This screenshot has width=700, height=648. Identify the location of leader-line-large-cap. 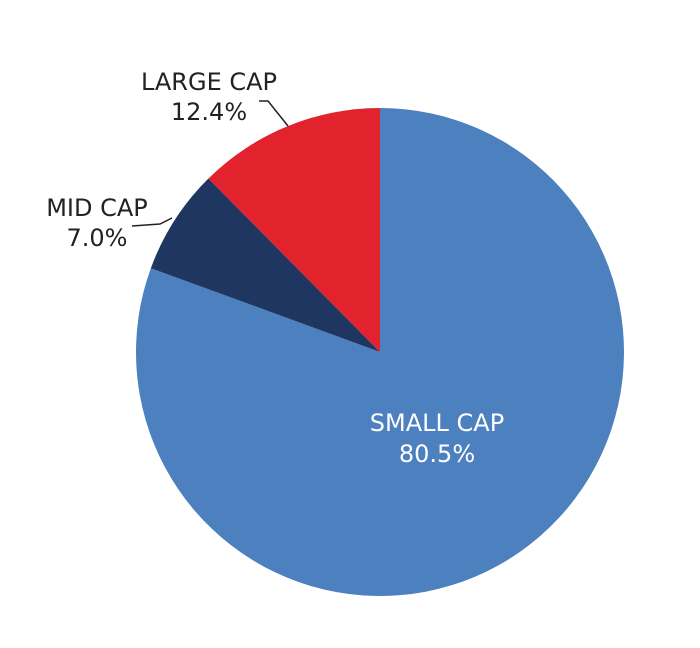
(274, 113).